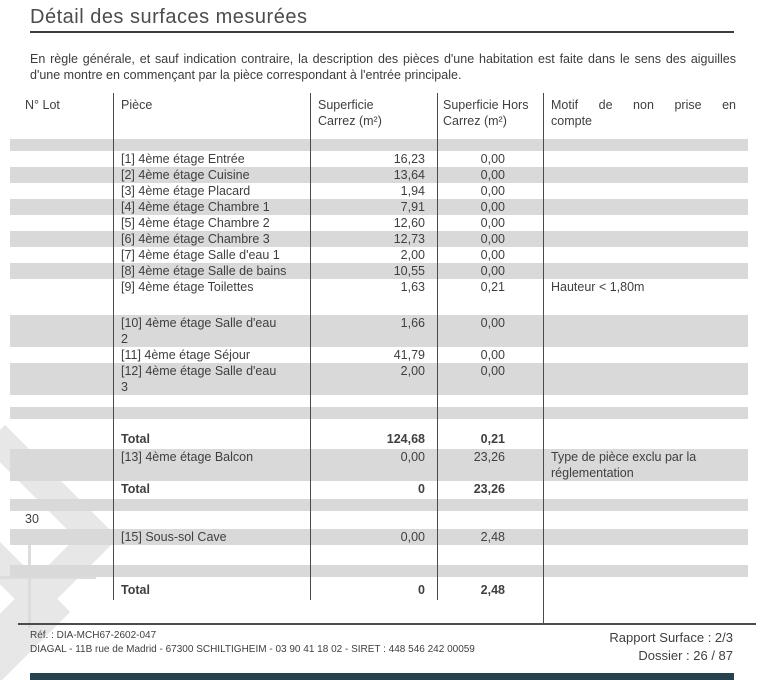 The height and width of the screenshot is (680, 760). Describe the element at coordinates (195, 239) in the screenshot. I see `cell-piece: [6] 4ème étage Chambre 3` at that location.